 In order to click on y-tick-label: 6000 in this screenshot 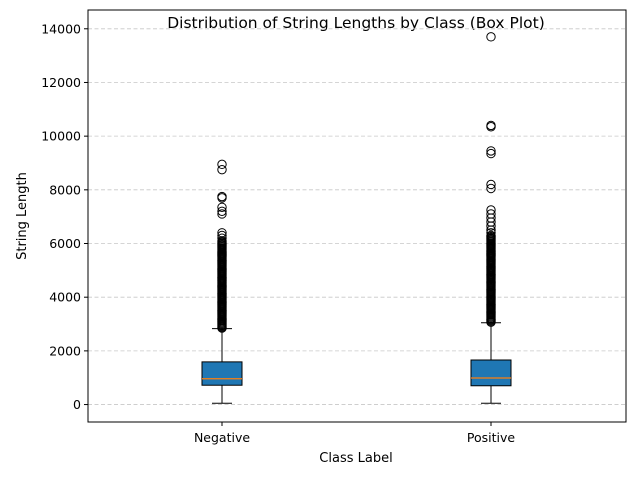, I will do `click(65, 243)`.